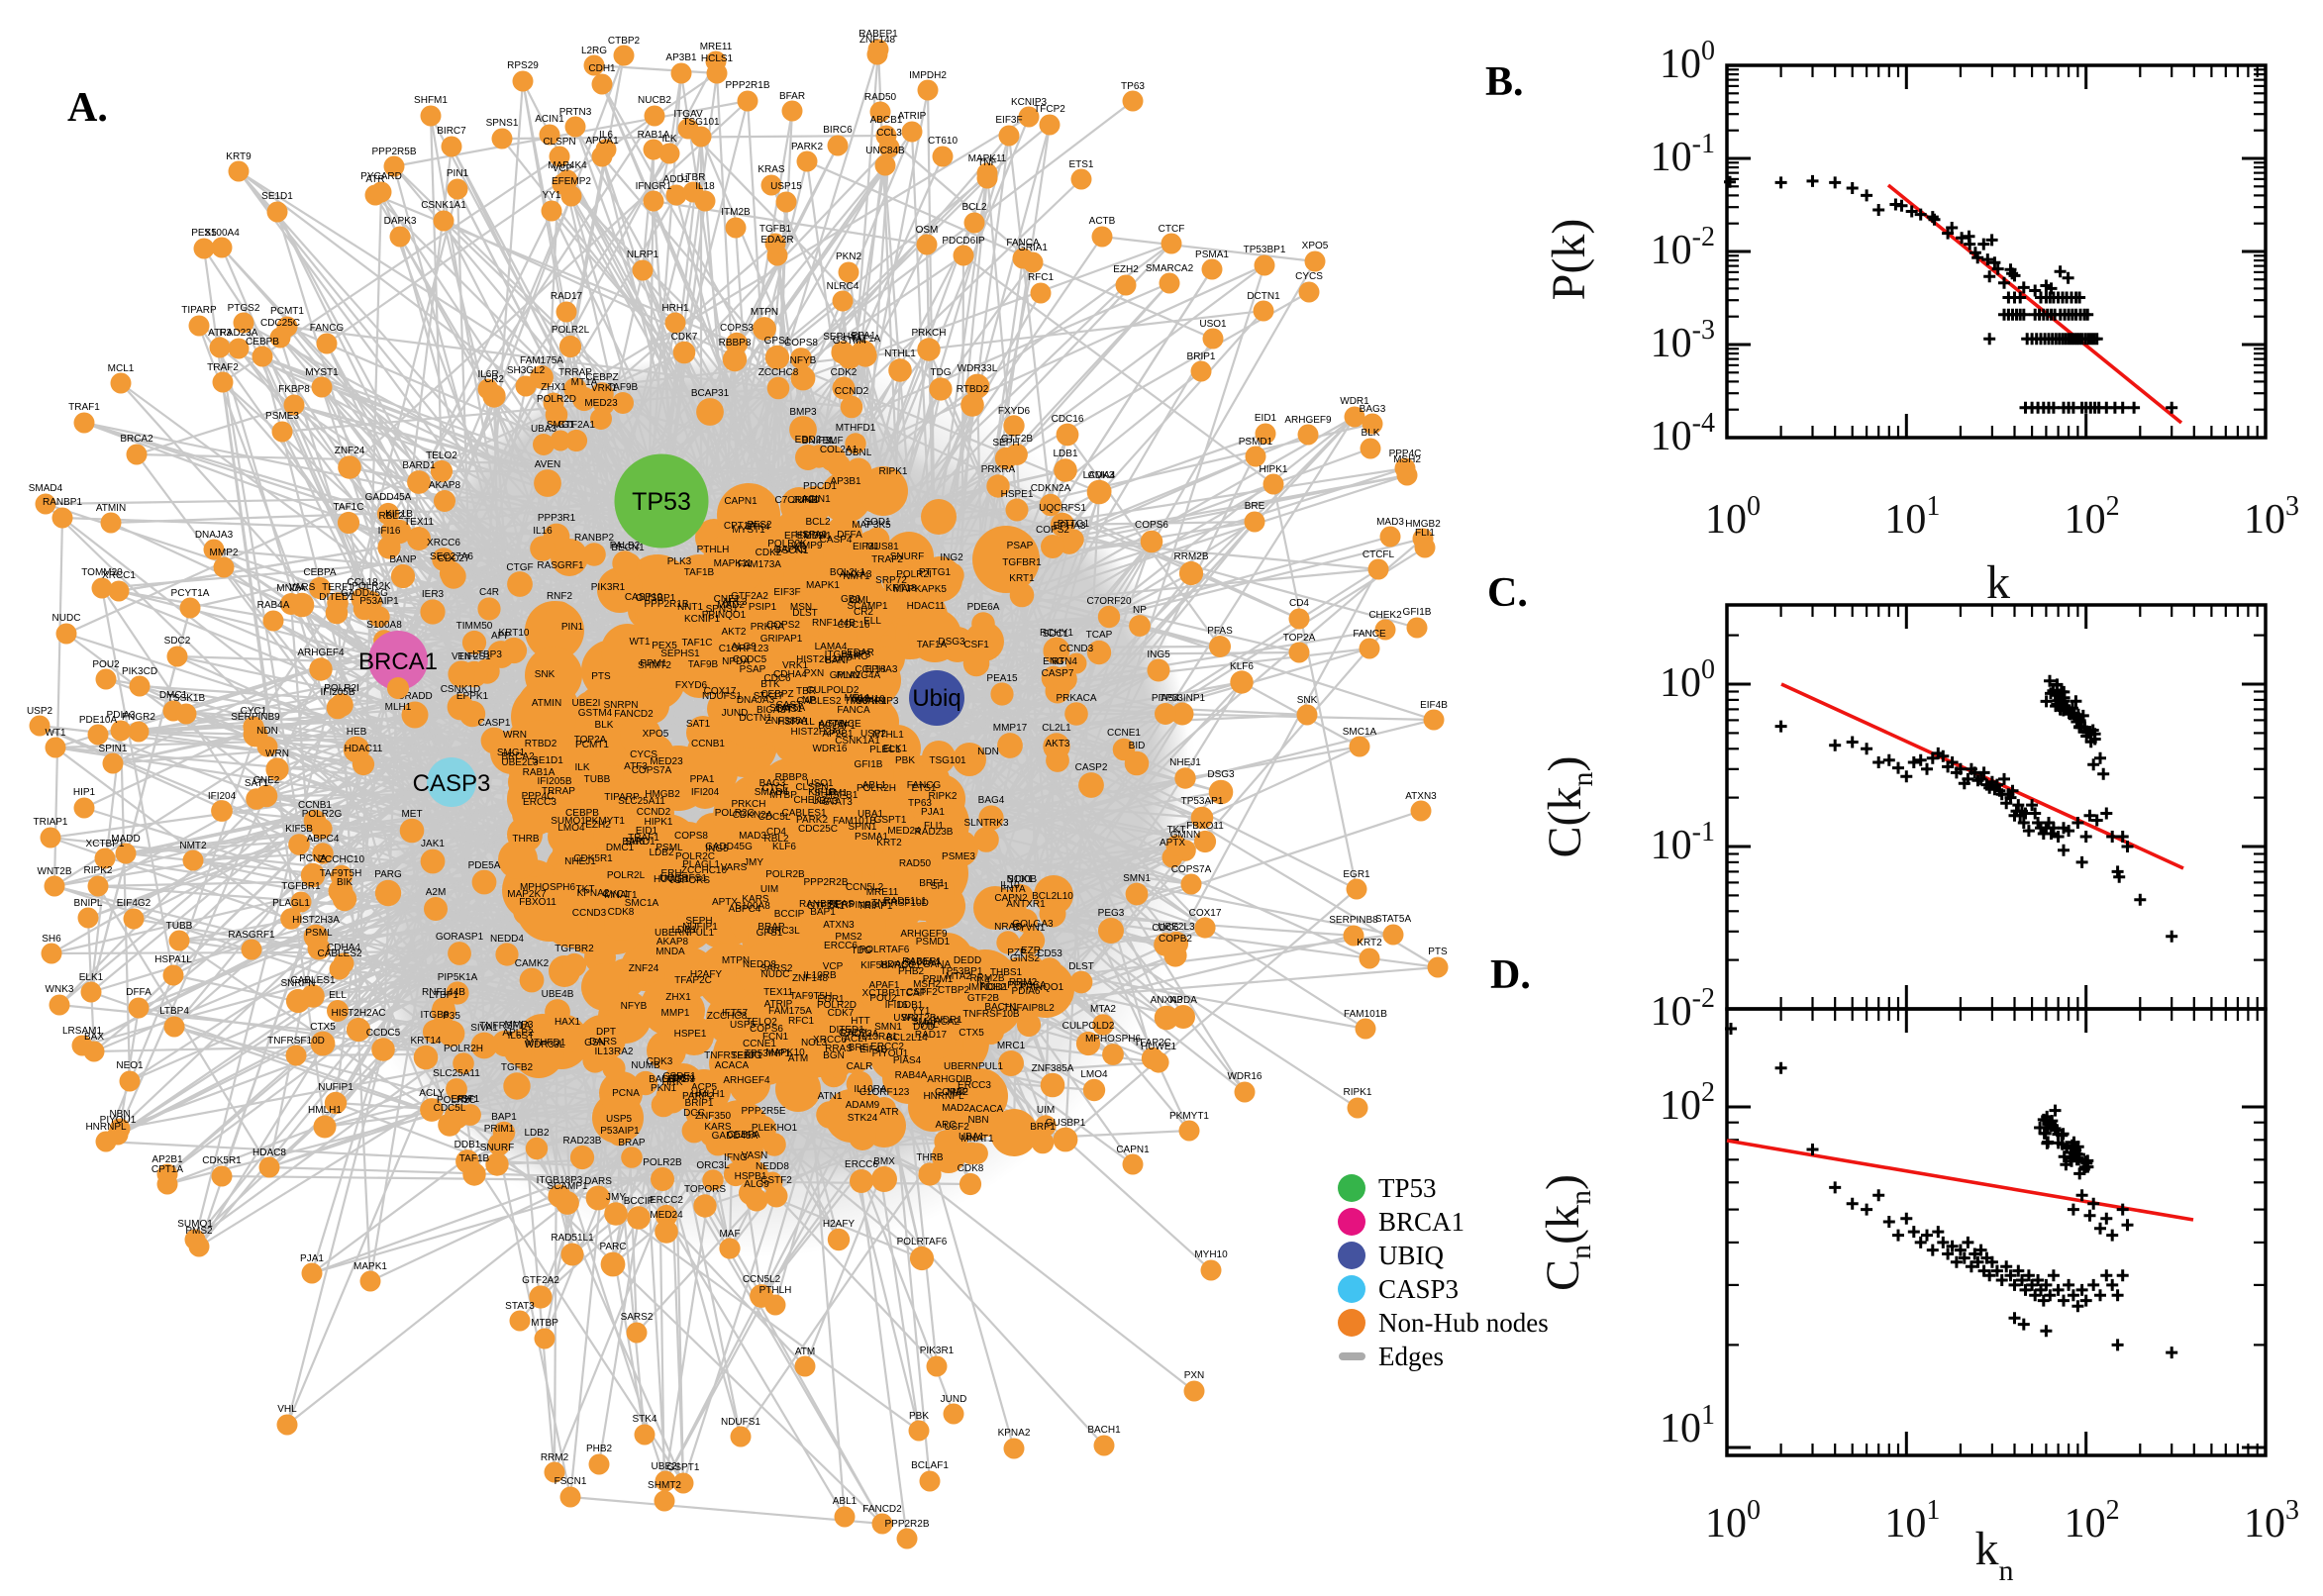  Describe the element at coordinates (804, 536) in the screenshot. I see `svg-text: EFEMP2` at that location.